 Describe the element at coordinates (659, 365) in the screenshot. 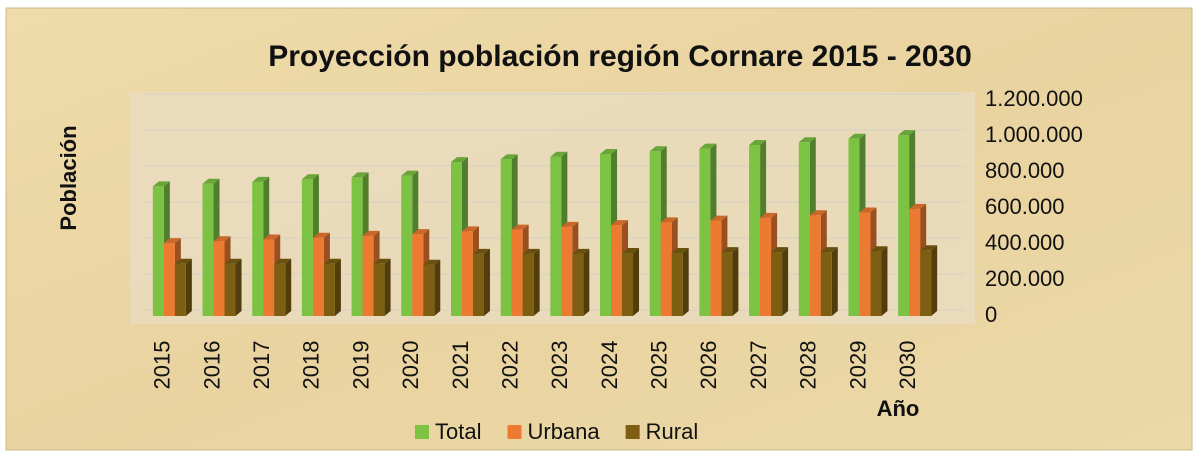

I see `x-tick-label: 2025` at that location.